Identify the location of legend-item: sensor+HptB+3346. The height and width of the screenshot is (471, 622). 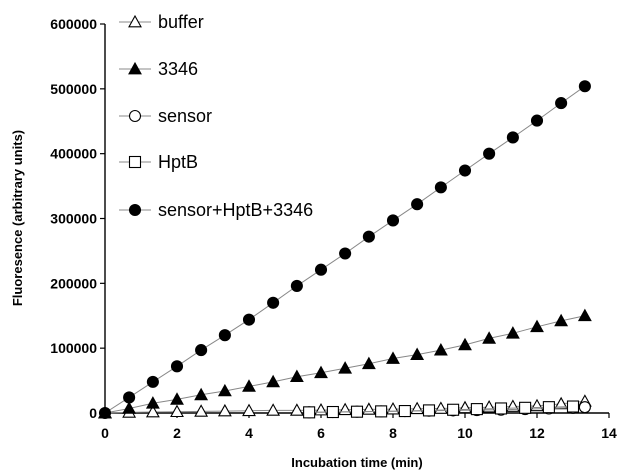
(216, 210).